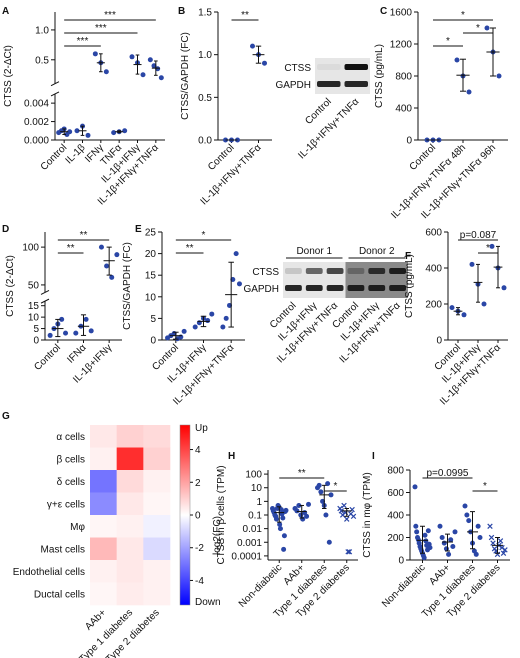 This screenshot has width=520, height=658. I want to click on y-tick-label: 200, so click(395, 538).